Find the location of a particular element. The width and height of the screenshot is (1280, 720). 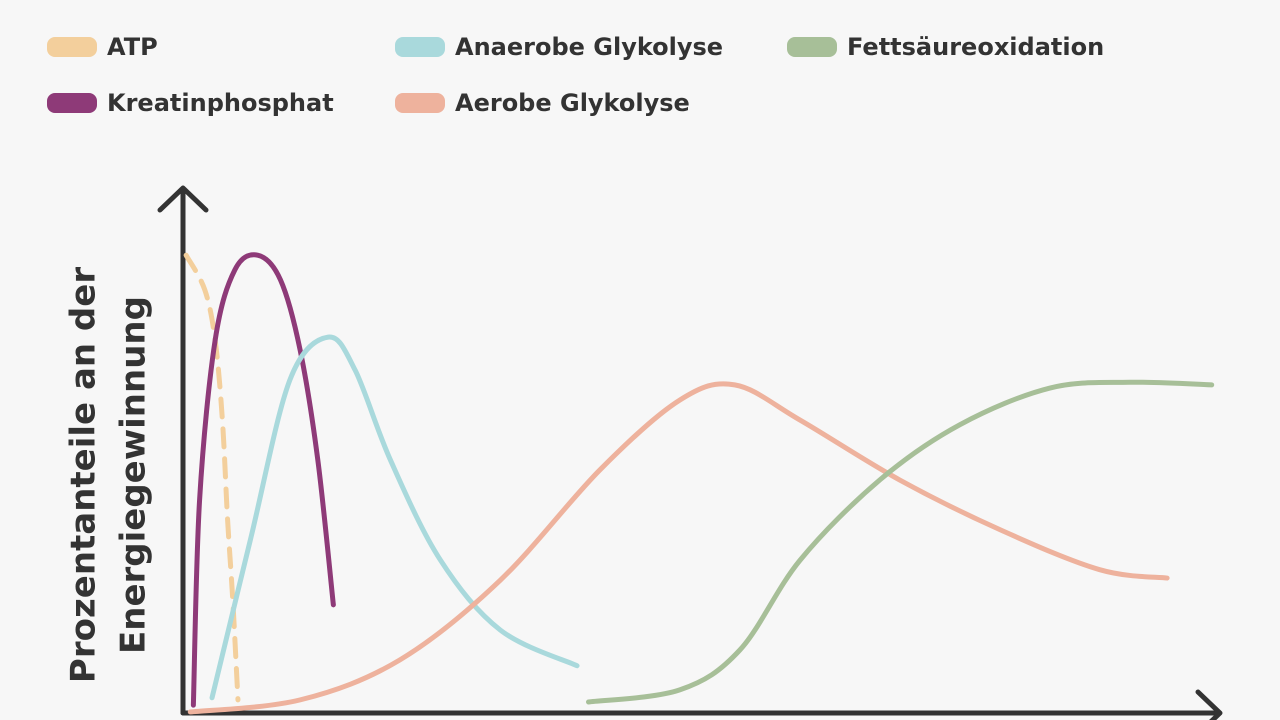

x-axis-arrow is located at coordinates (1209, 704).